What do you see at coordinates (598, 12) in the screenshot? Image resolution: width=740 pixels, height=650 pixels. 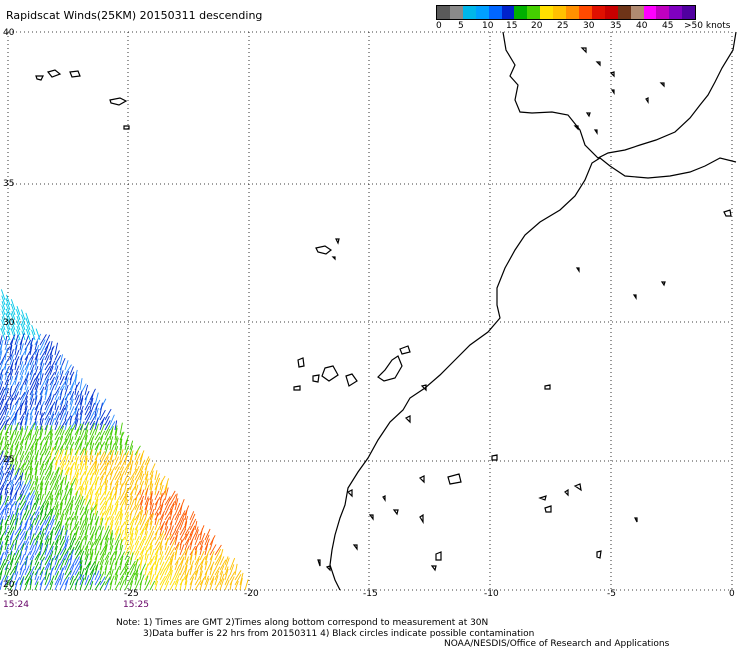 I see `legend-swatch` at bounding box center [598, 12].